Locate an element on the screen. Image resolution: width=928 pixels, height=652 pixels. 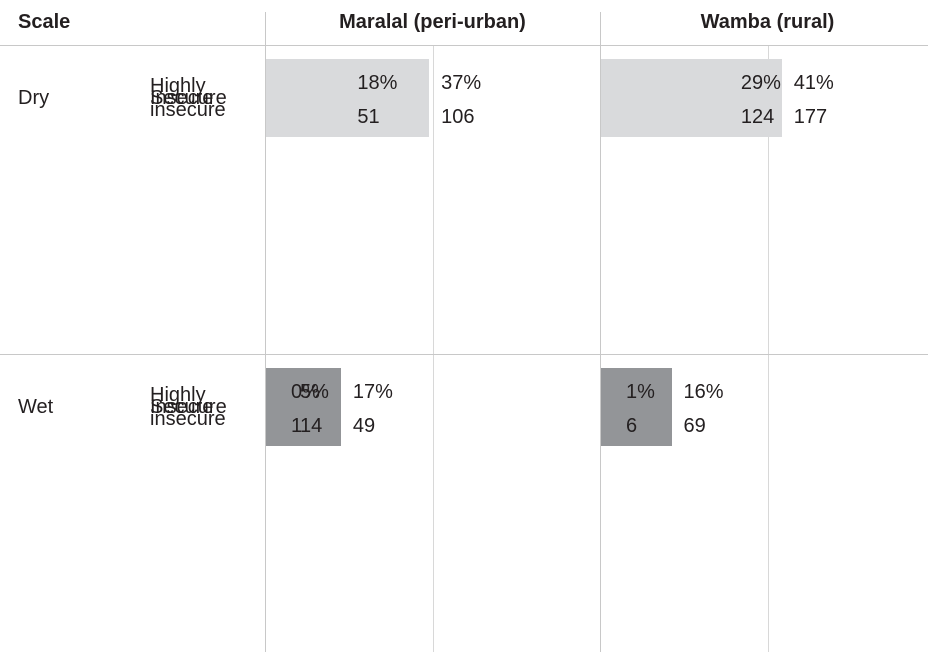
count-label: 14 is located at coordinates (311, 425).